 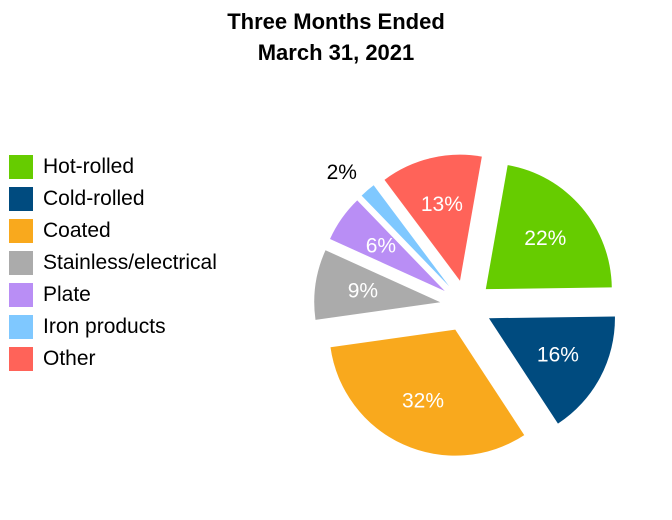 I want to click on slice-label-coated: 32%, so click(x=423, y=400).